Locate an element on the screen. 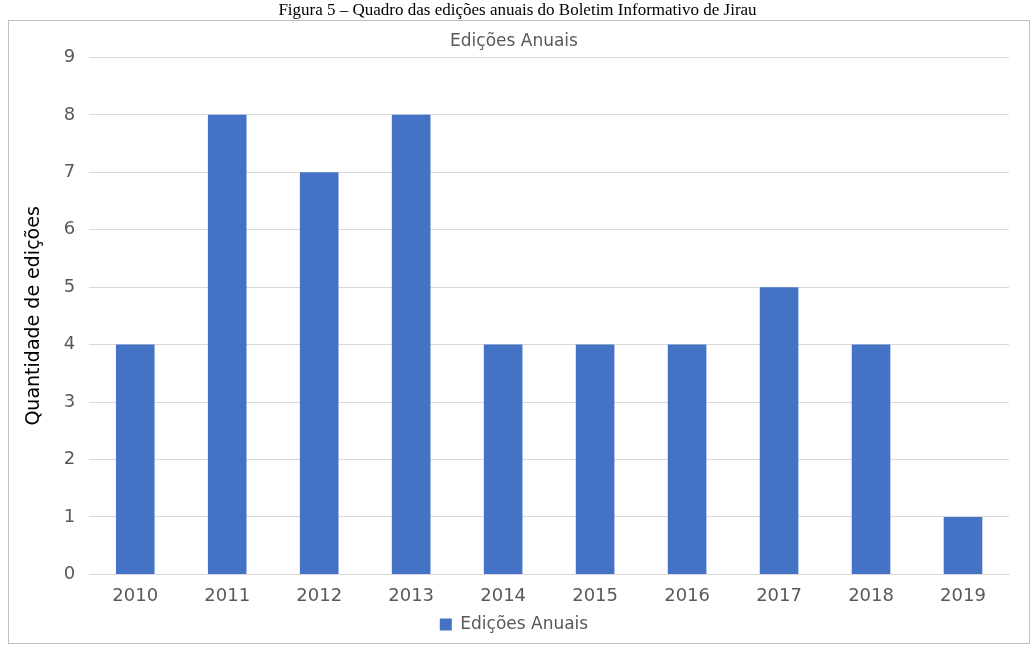  y-tick-label: 6 is located at coordinates (69, 228).